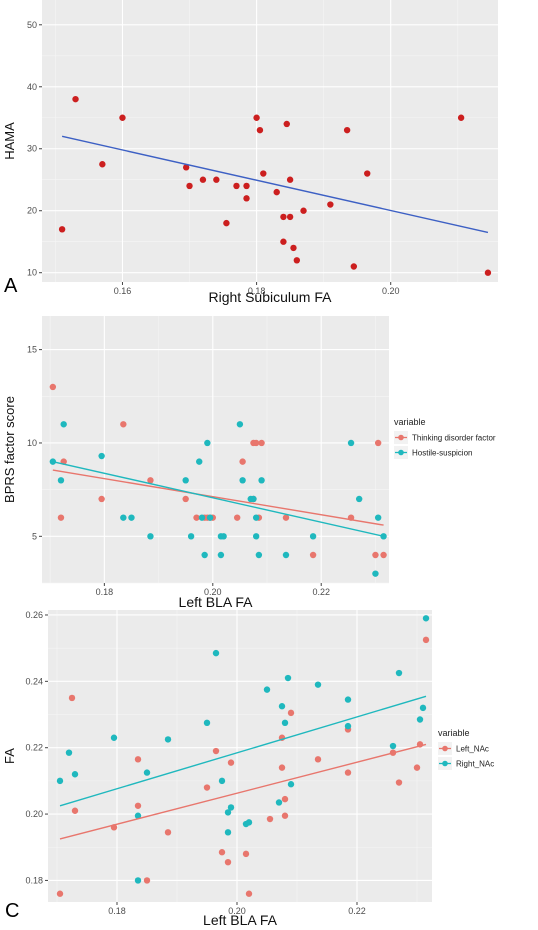 Image resolution: width=538 pixels, height=930 pixels. Describe the element at coordinates (9, 756) in the screenshot. I see `y-axis-label: FA` at that location.